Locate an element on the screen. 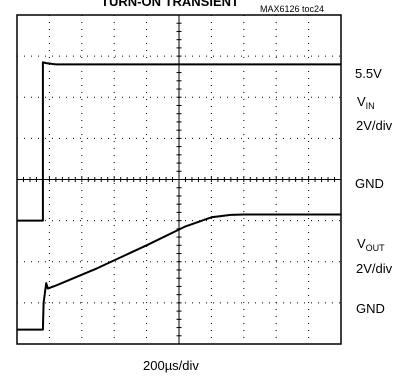 The width and height of the screenshot is (399, 383). vout-scale-label: 2V/div is located at coordinates (374, 268).